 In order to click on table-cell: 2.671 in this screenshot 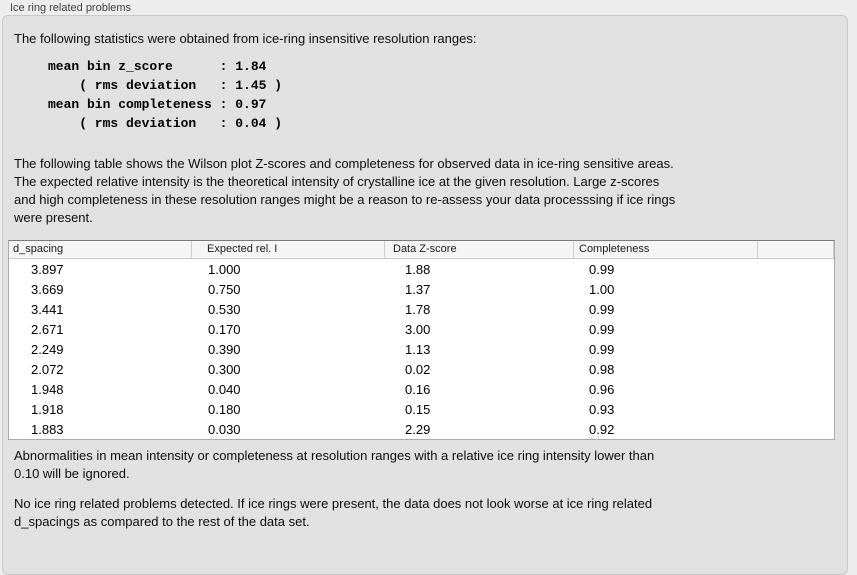, I will do `click(47, 329)`.